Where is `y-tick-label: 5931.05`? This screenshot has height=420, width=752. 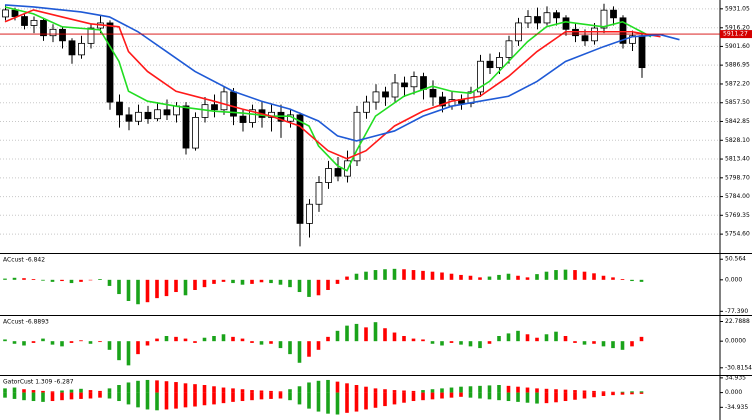
y-tick-label: 5931.05 is located at coordinates (737, 8).